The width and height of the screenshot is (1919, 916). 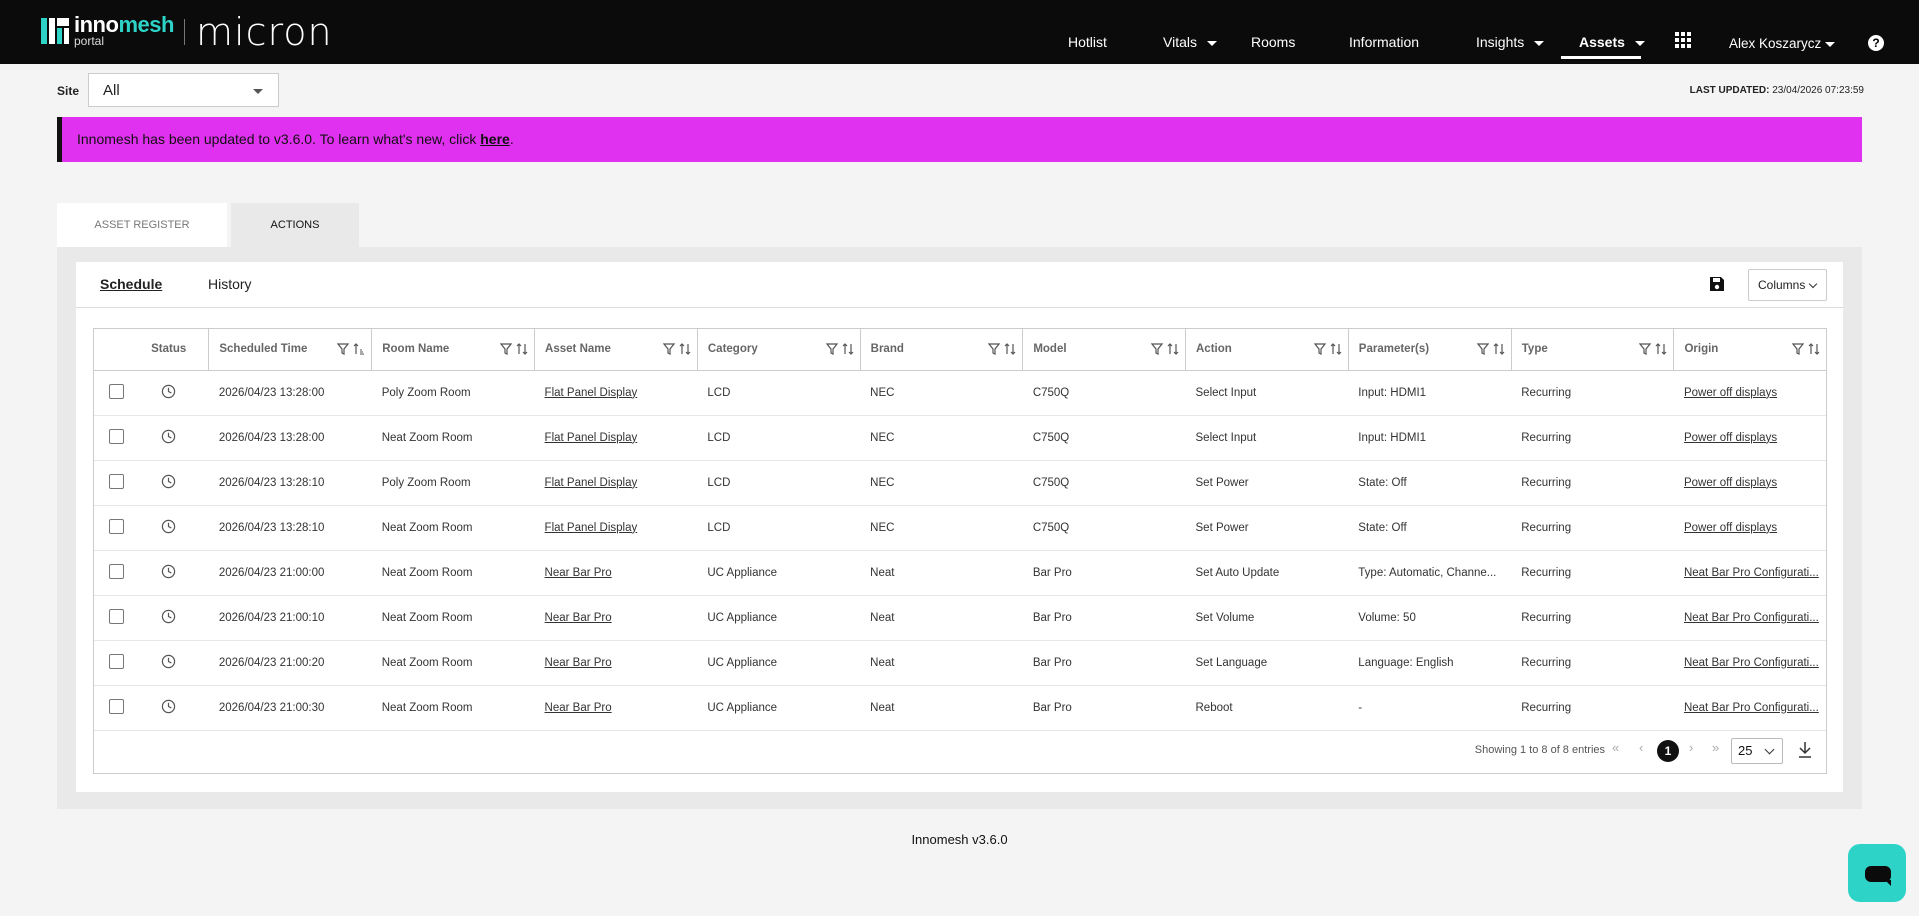 What do you see at coordinates (295, 225) in the screenshot?
I see `tab-actions: ACTIONS` at bounding box center [295, 225].